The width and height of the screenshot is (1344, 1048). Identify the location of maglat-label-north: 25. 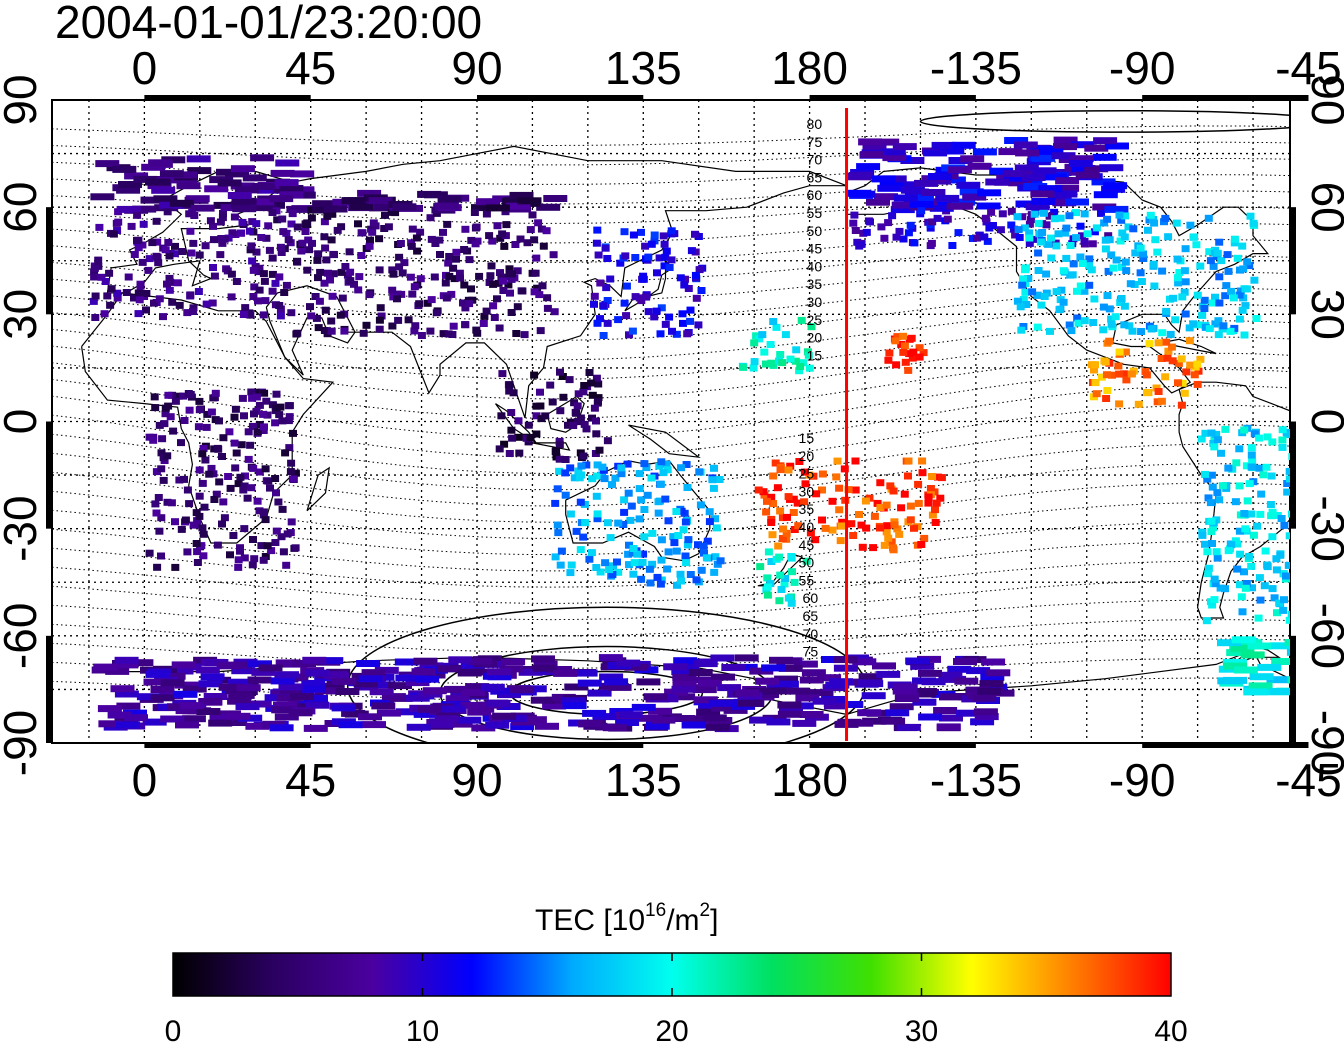
(815, 320).